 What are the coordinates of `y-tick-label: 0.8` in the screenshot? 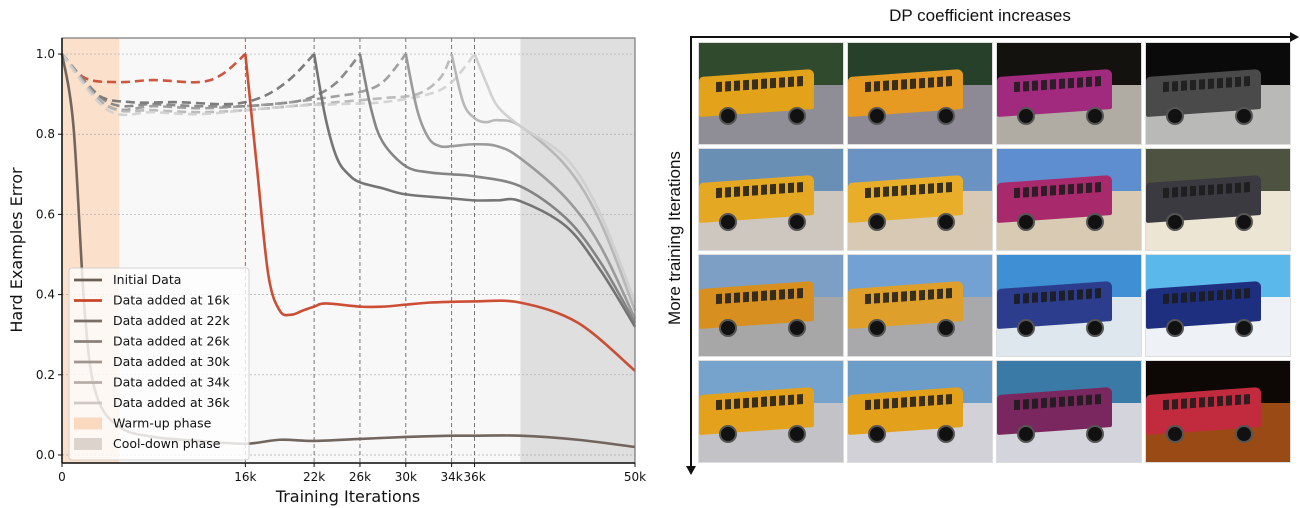 It's located at (45, 134).